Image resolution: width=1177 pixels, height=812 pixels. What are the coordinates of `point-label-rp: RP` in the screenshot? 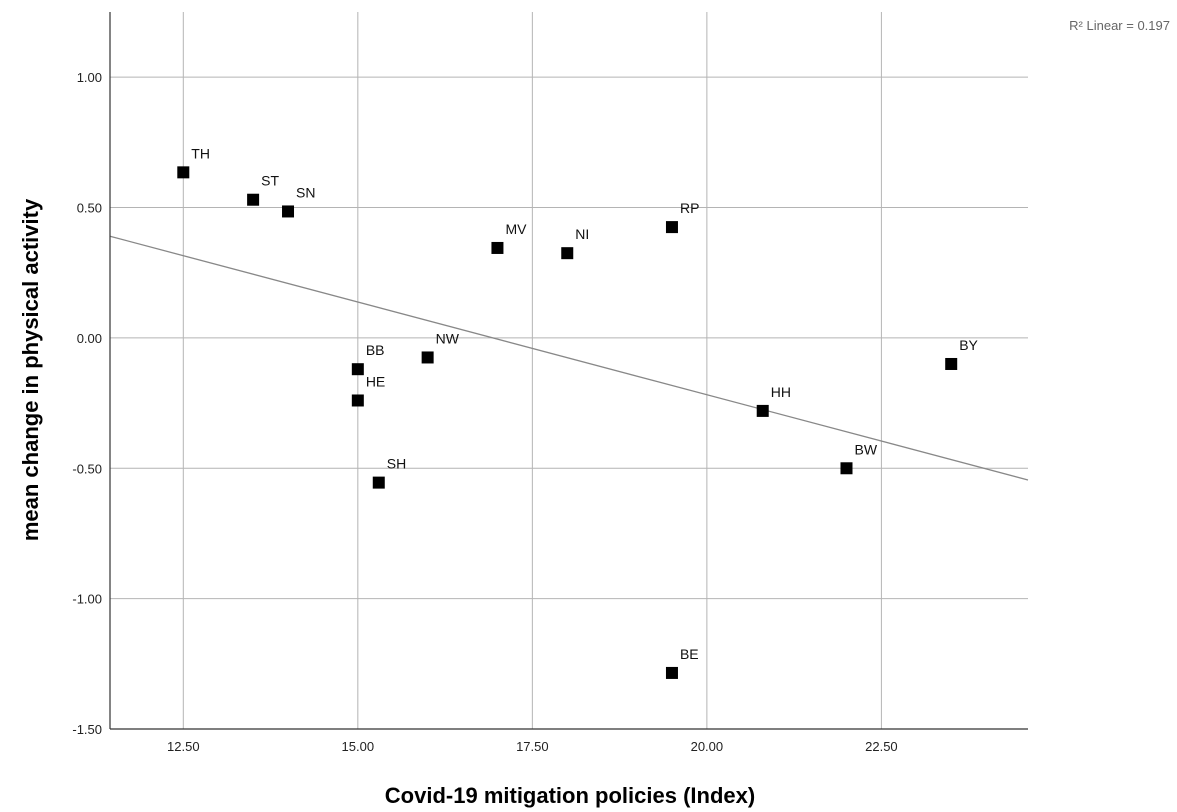 It's located at (689, 208).